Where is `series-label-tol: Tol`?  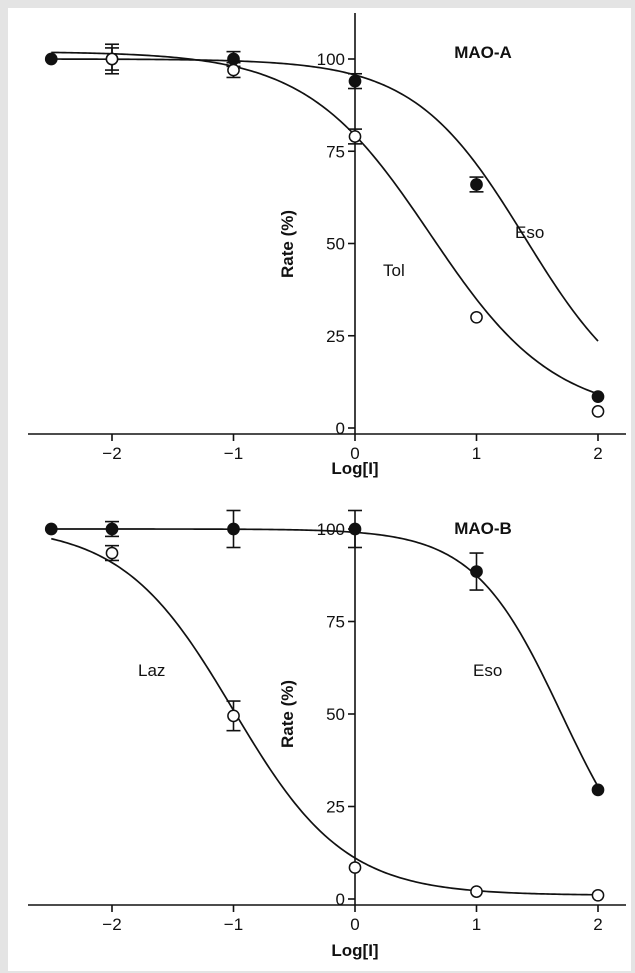
series-label-tol: Tol is located at coordinates (394, 270).